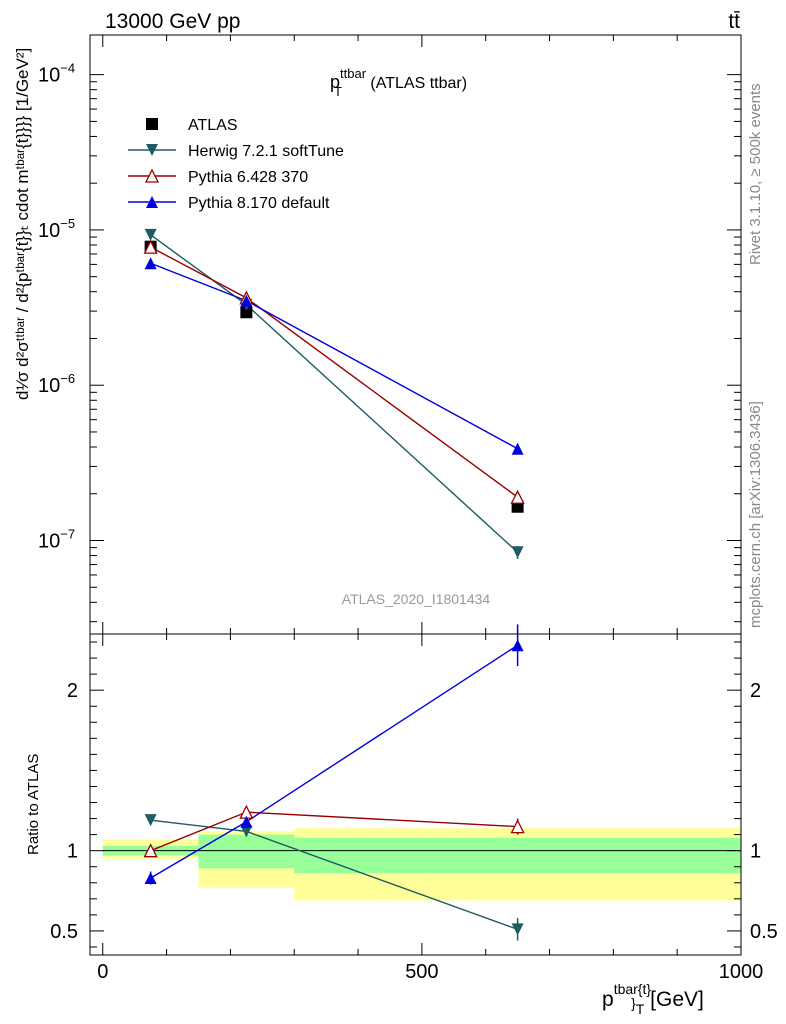 This screenshot has width=786, height=1024. What do you see at coordinates (755, 852) in the screenshot?
I see `ratio-y-tick-label-right: 1` at bounding box center [755, 852].